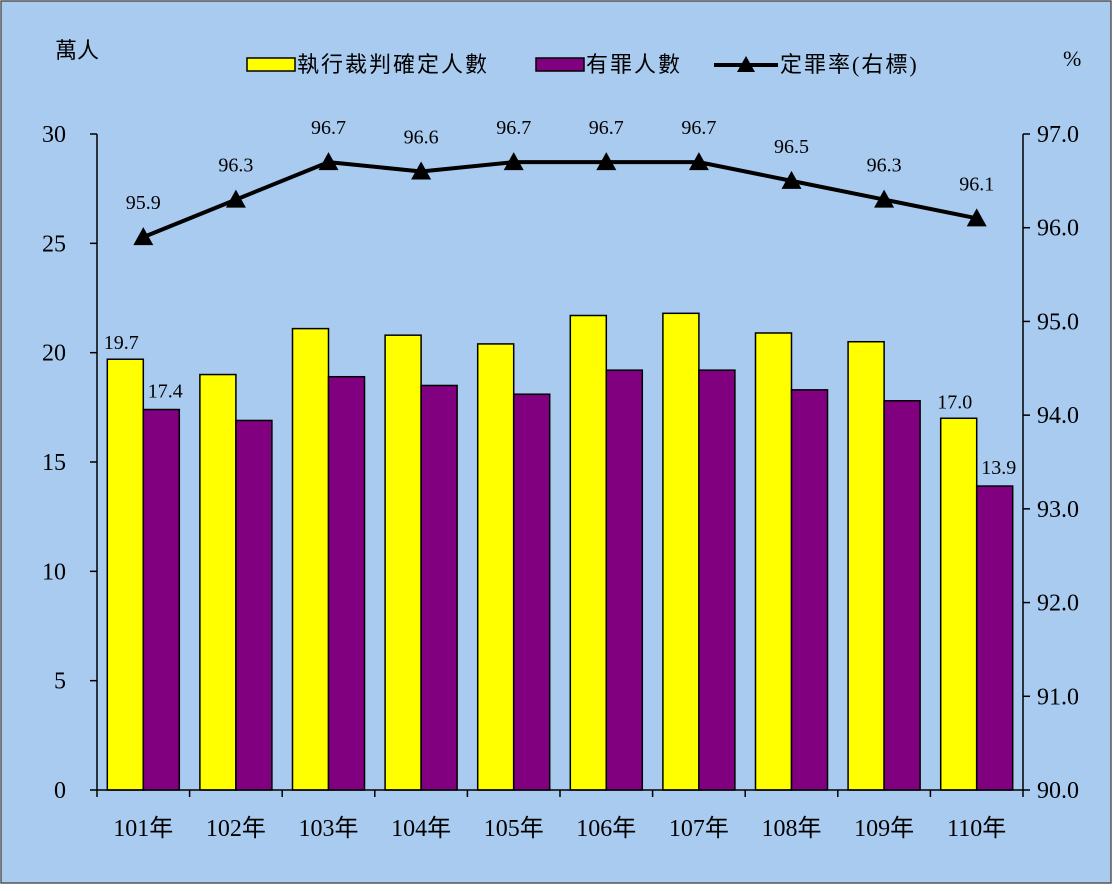 The image size is (1114, 891). What do you see at coordinates (60, 791) in the screenshot?
I see `left-axis-tick-label: 0` at bounding box center [60, 791].